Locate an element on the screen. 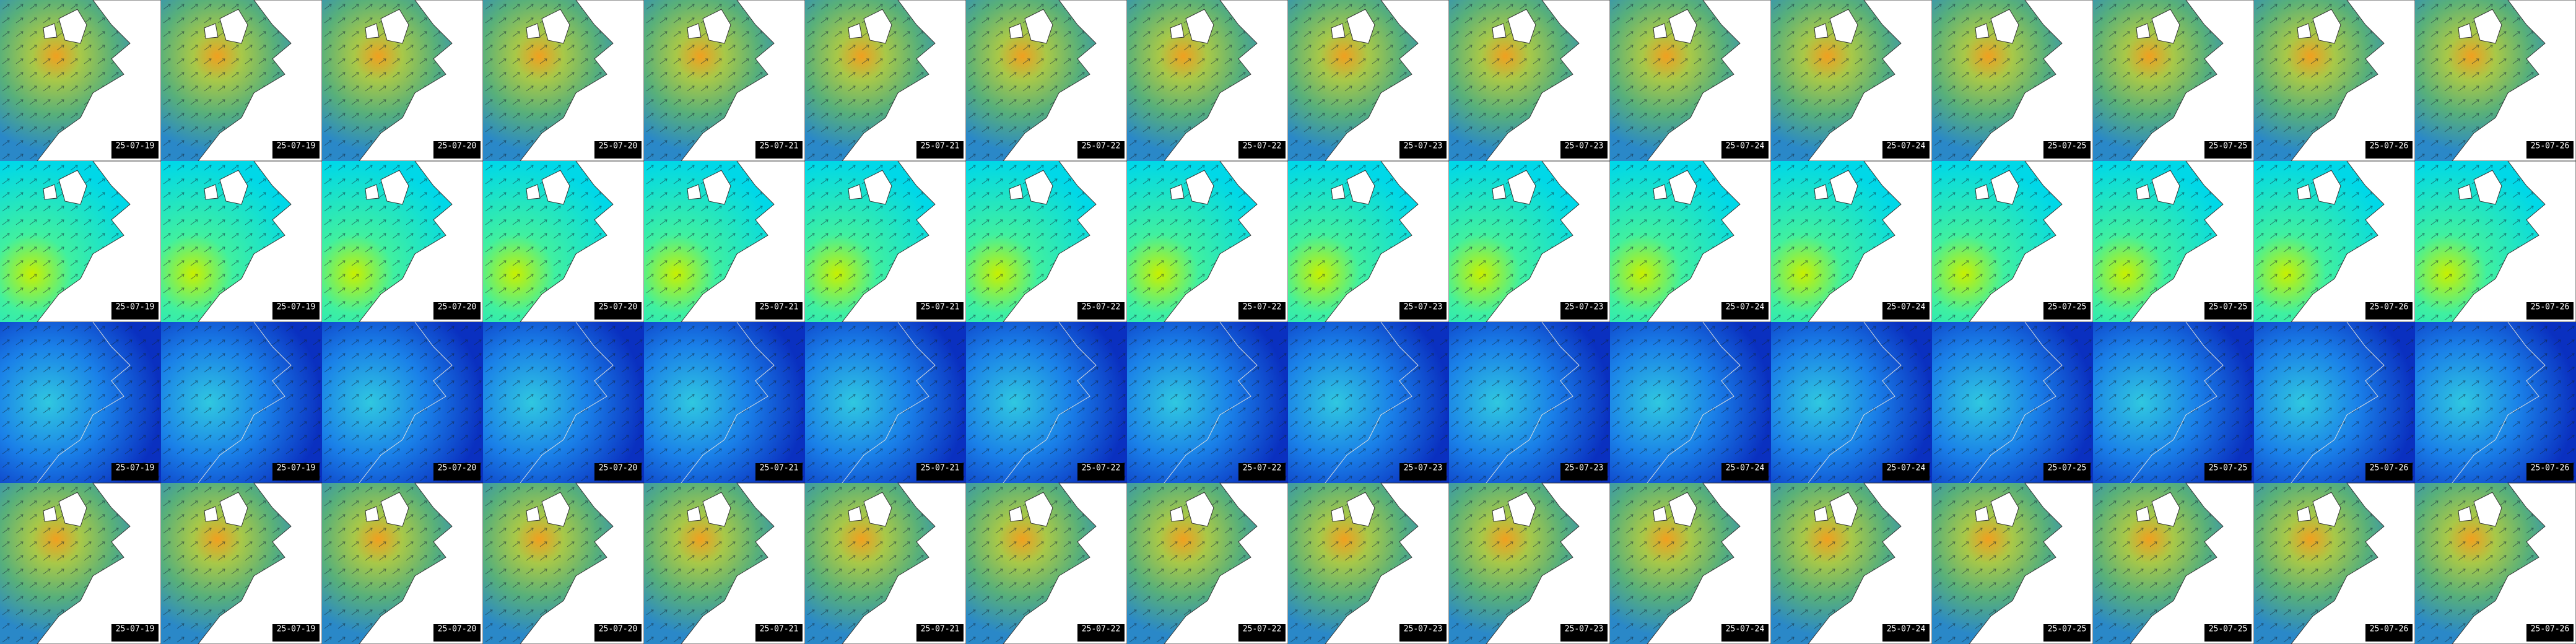  map-tile: 25-07-21 is located at coordinates (725, 563).